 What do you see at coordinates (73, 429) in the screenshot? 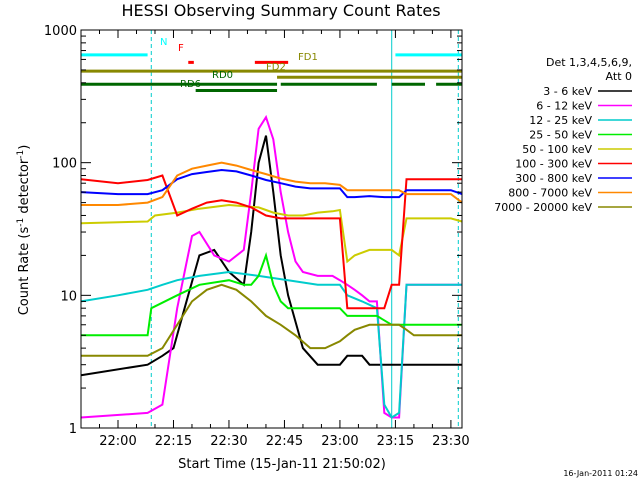
I see `y-tick-label-0: 1` at bounding box center [73, 429].